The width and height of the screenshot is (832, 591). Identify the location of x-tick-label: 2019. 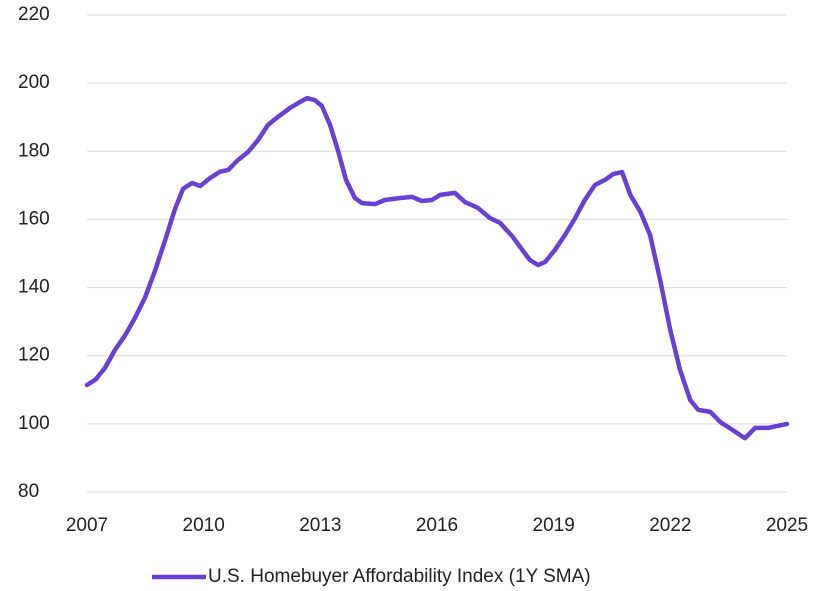
(554, 525).